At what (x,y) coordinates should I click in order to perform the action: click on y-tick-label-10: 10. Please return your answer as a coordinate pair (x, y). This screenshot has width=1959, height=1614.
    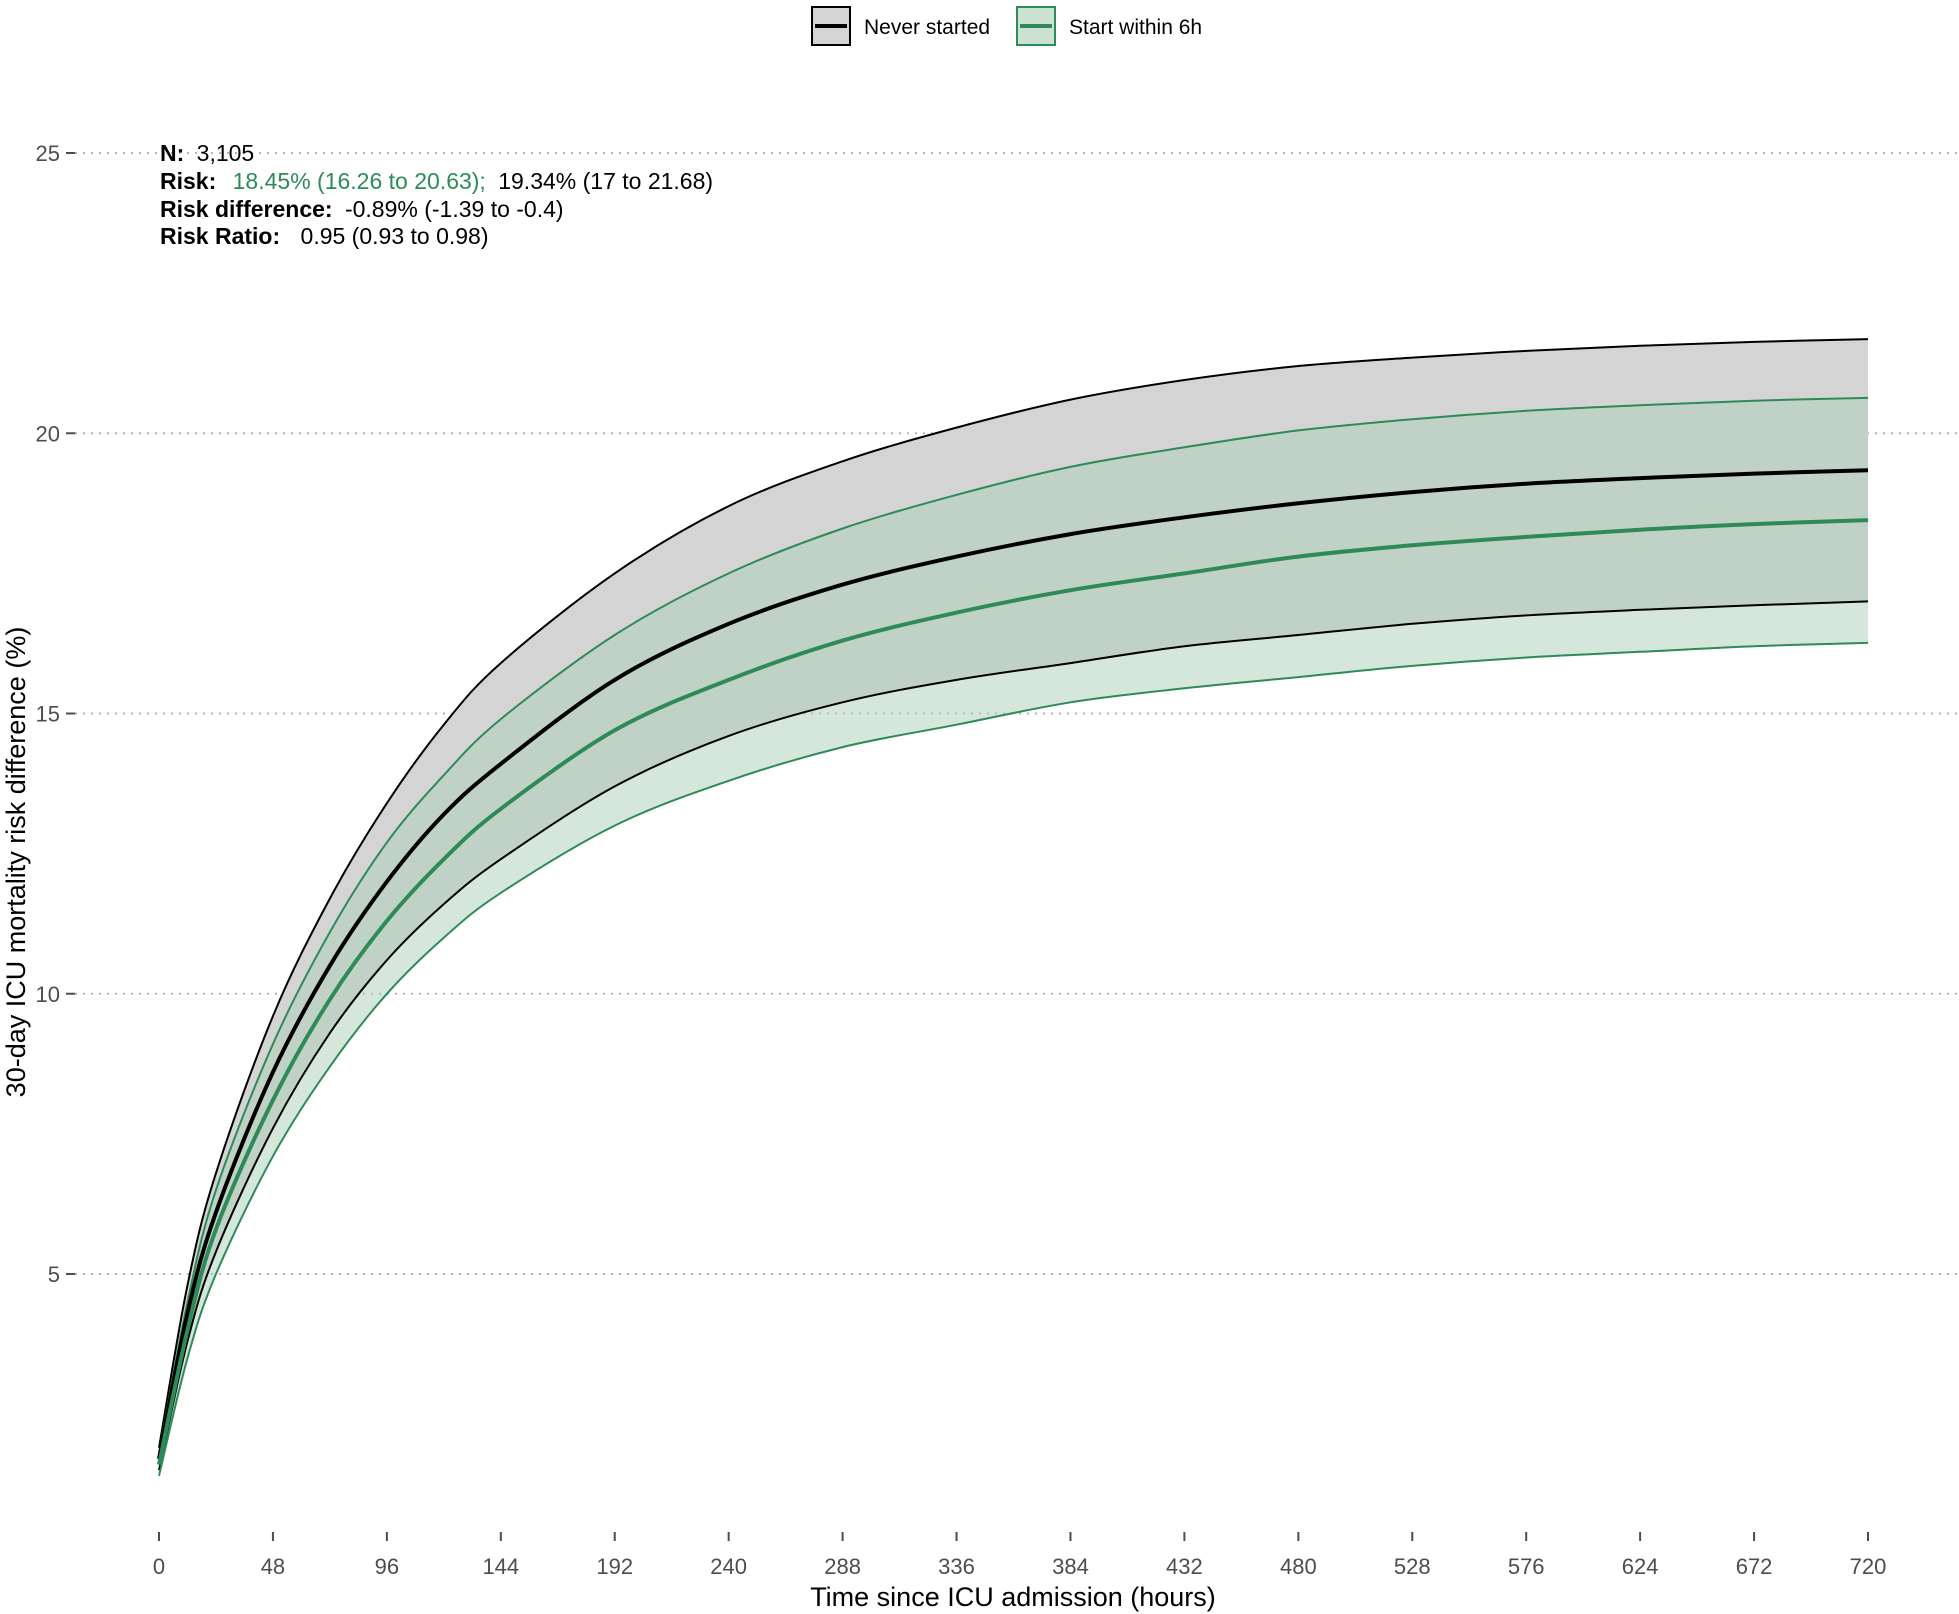
    Looking at the image, I should click on (48, 994).